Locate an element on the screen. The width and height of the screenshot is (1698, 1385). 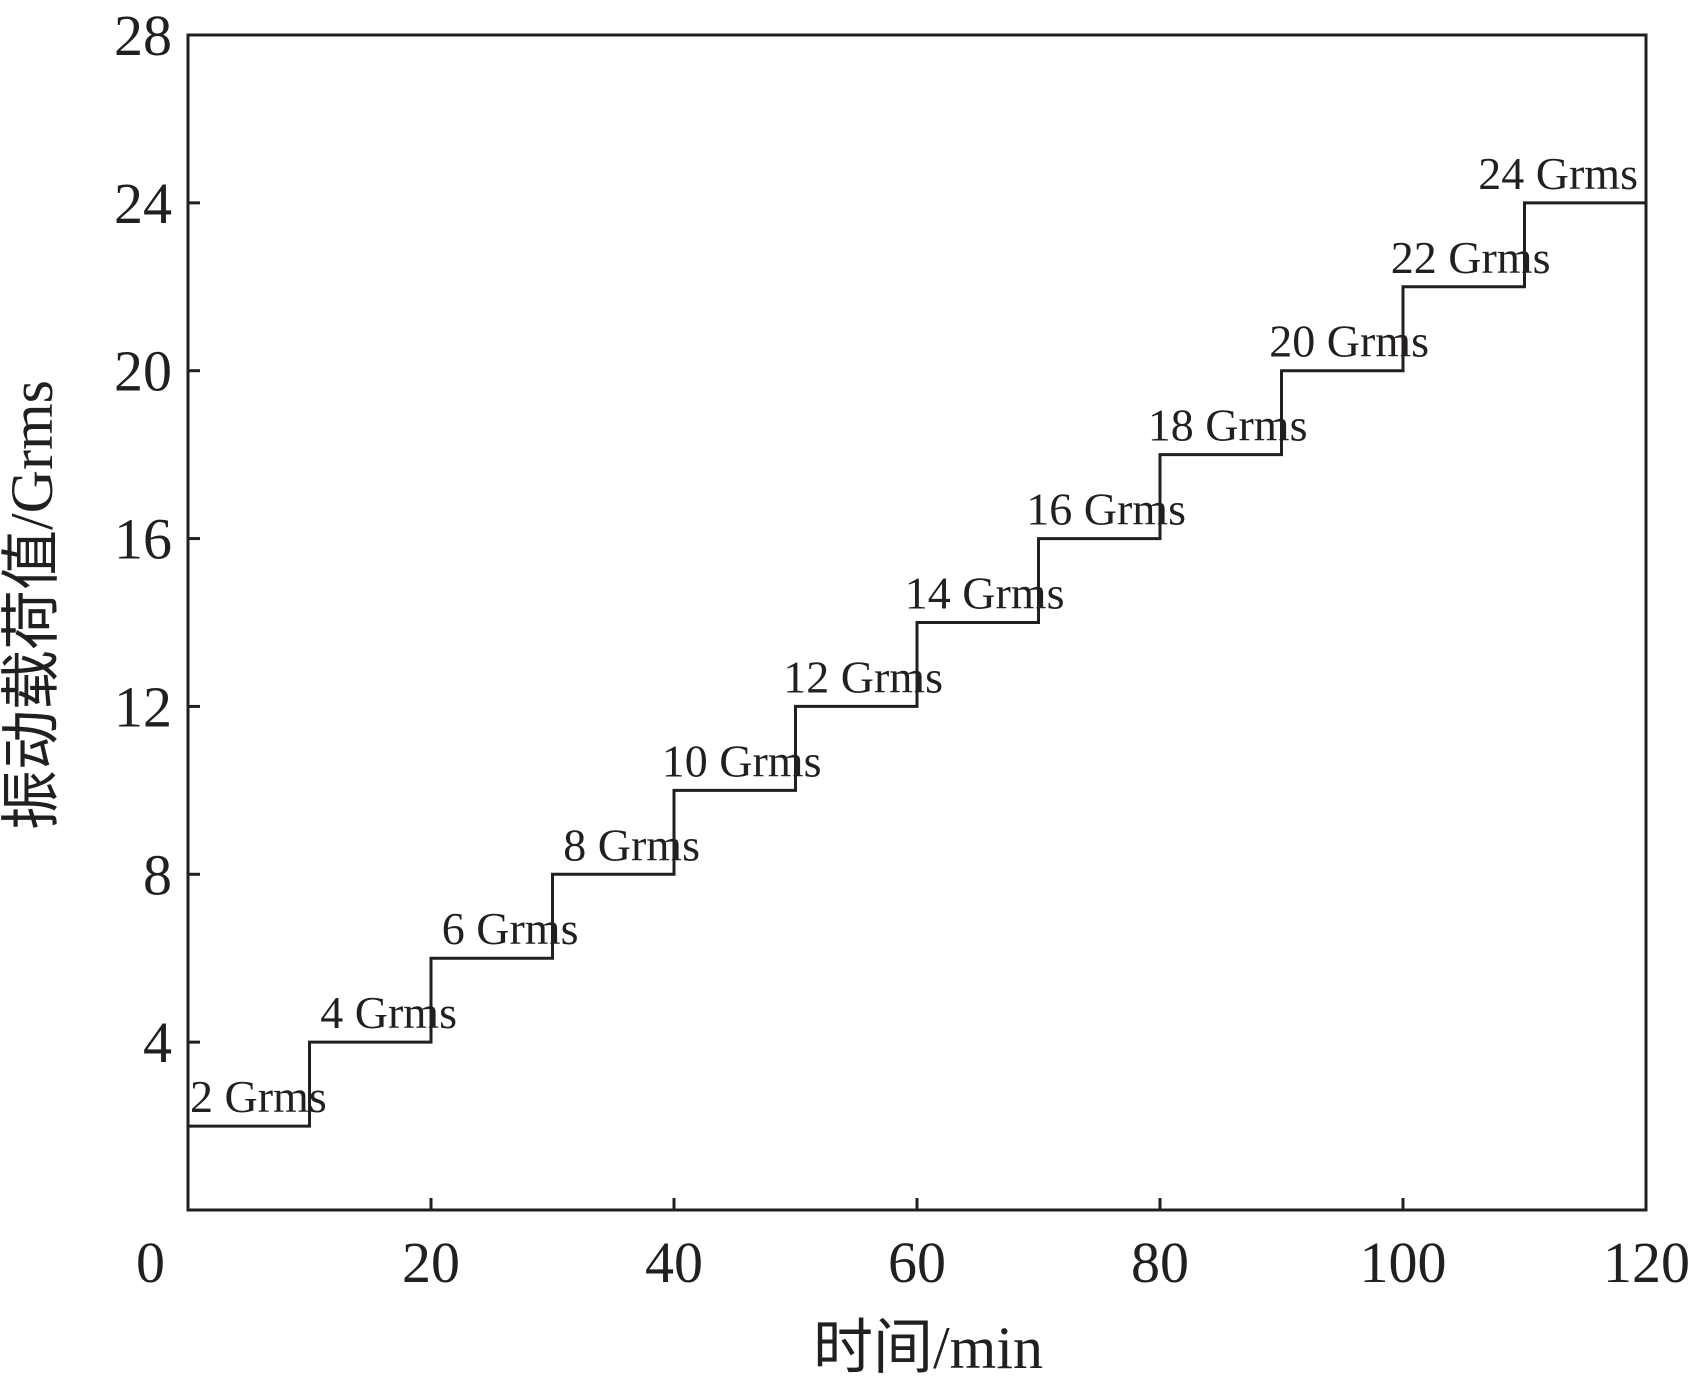
y-tick-label: 24 is located at coordinates (143, 203).